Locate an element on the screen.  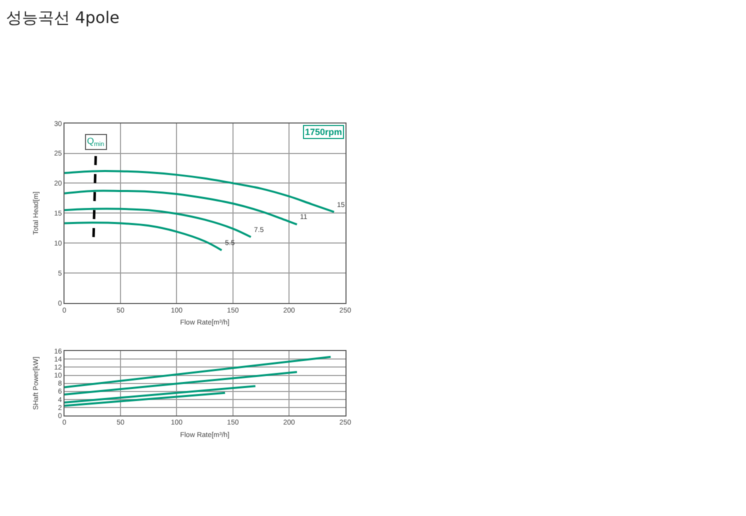
series-label: Q$_{min}$ is located at coordinates (96, 142).